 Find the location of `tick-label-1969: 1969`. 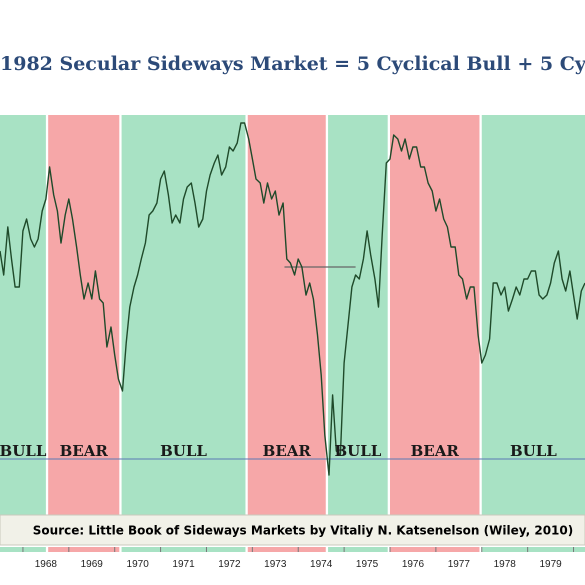

tick-label-1969: 1969 is located at coordinates (92, 564).